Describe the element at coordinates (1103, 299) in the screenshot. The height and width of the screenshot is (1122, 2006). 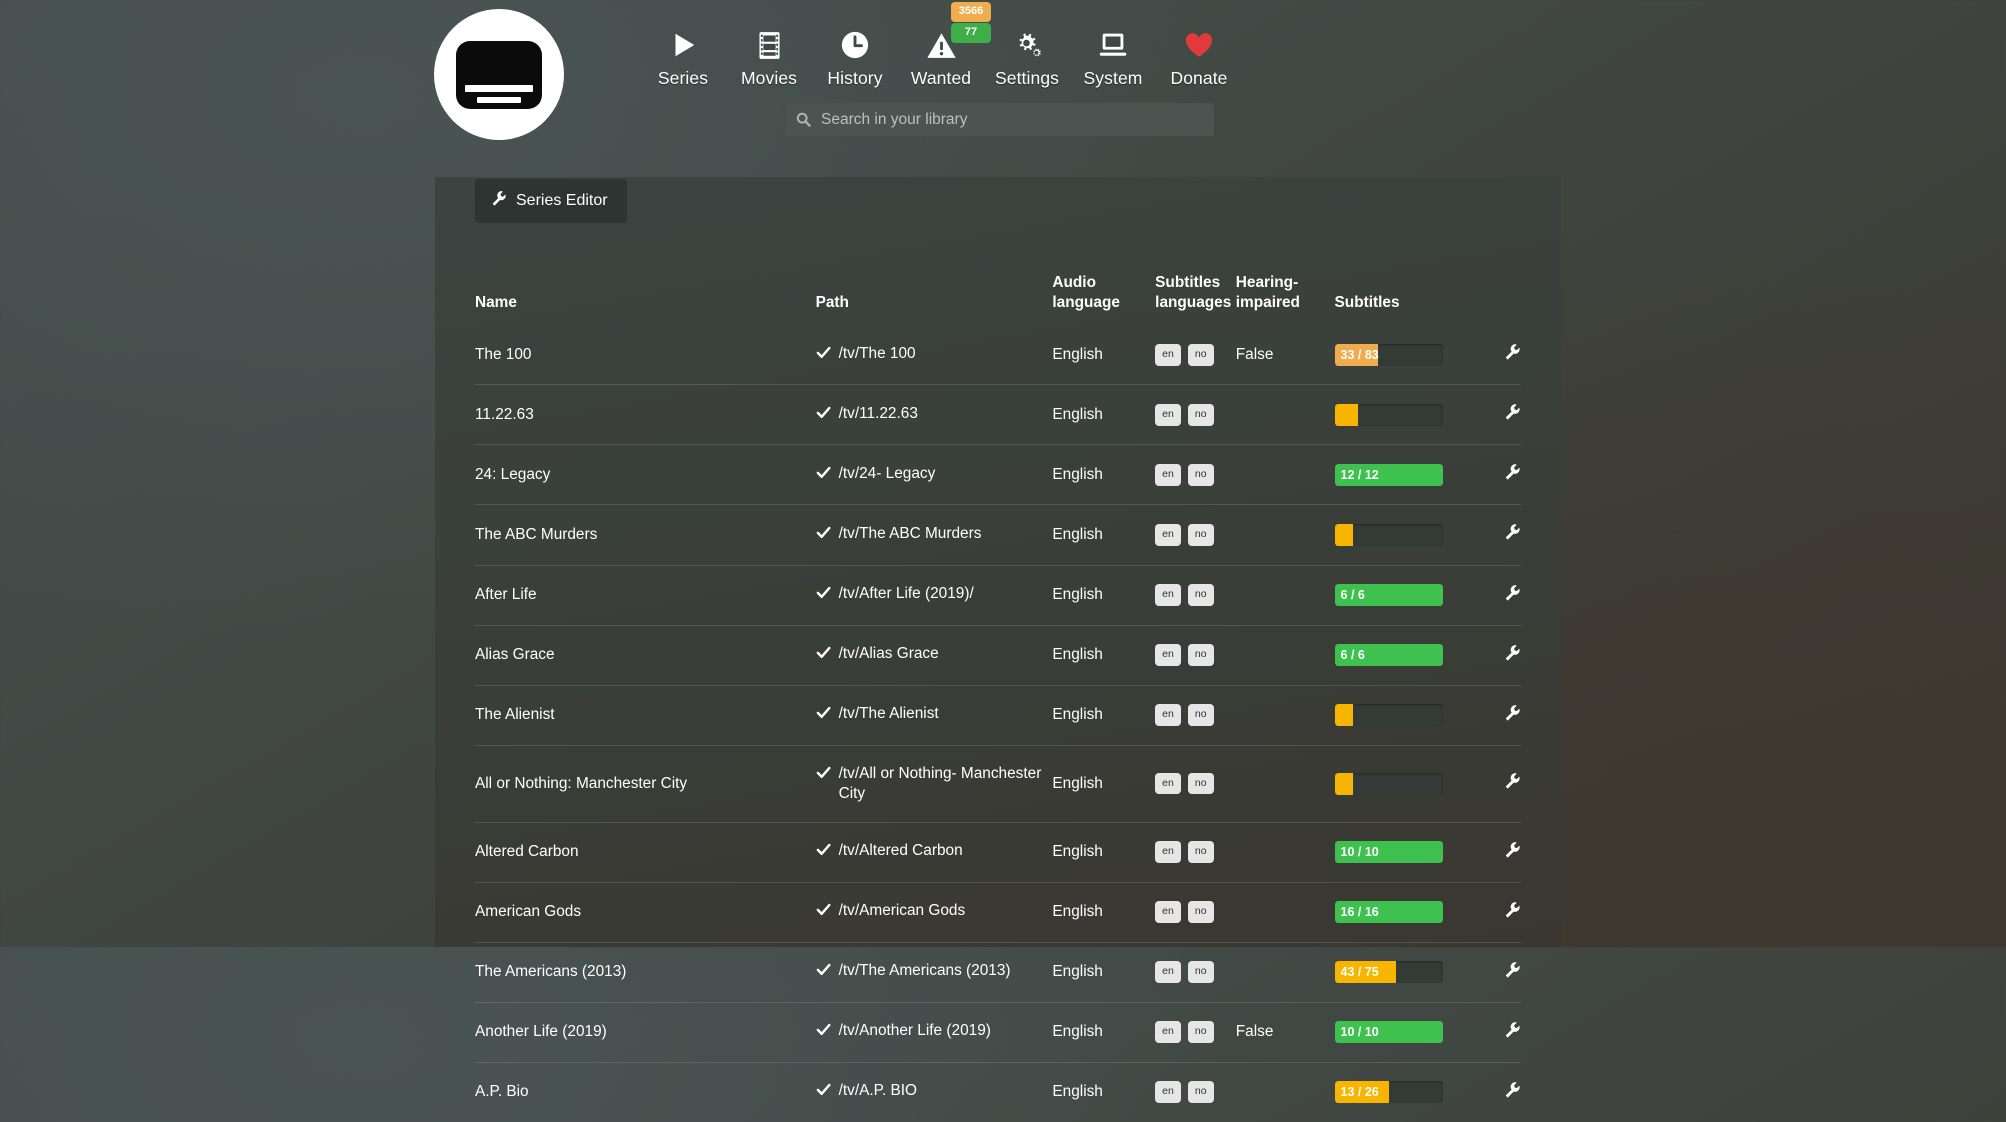
I see `column-header-audio-language: Audio language` at that location.